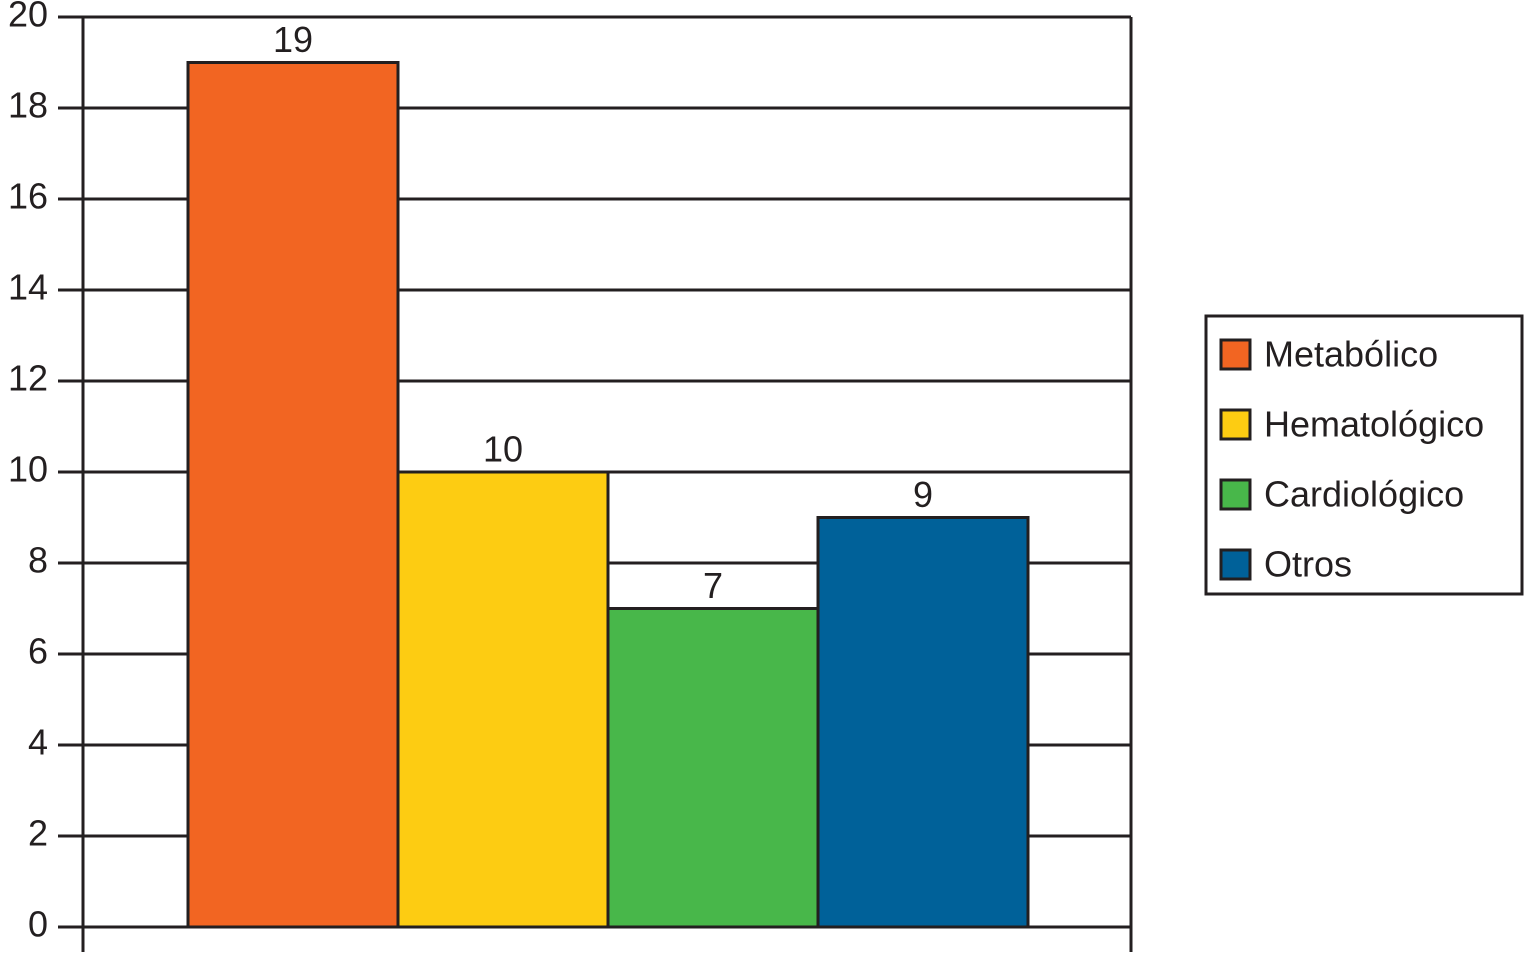  I want to click on y-tick-label: 20, so click(28, 17).